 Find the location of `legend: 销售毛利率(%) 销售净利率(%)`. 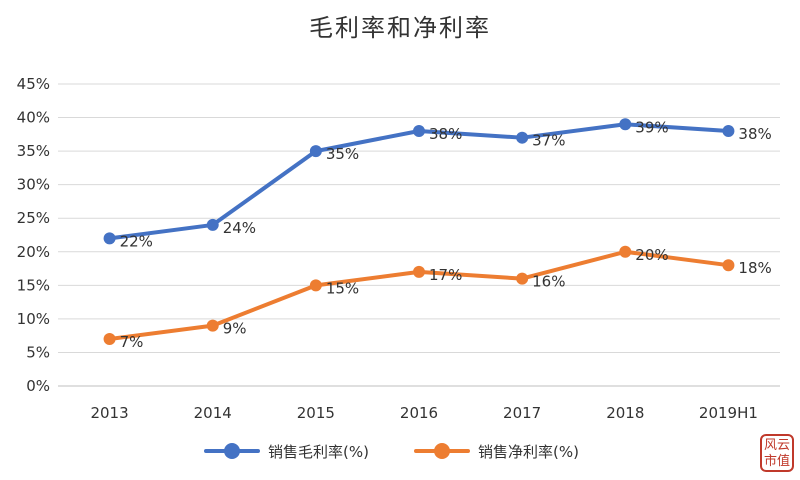

legend: 销售毛利率(%) 销售净利率(%) is located at coordinates (400, 451).